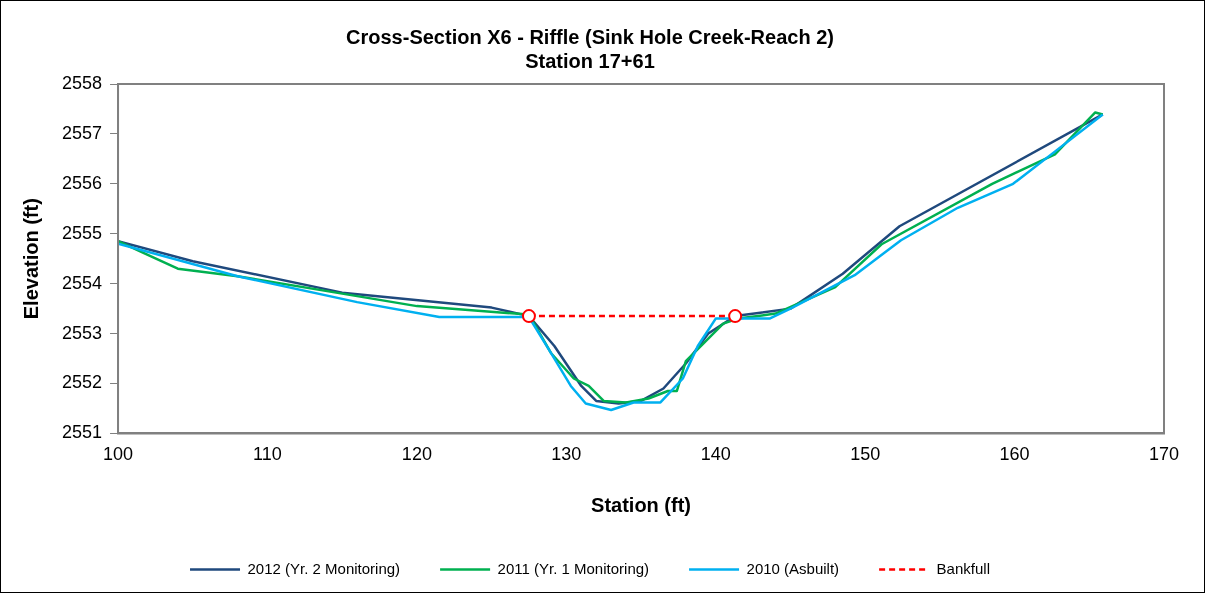 The image size is (1205, 593). Describe the element at coordinates (1164, 454) in the screenshot. I see `x-tick-label: 170` at that location.